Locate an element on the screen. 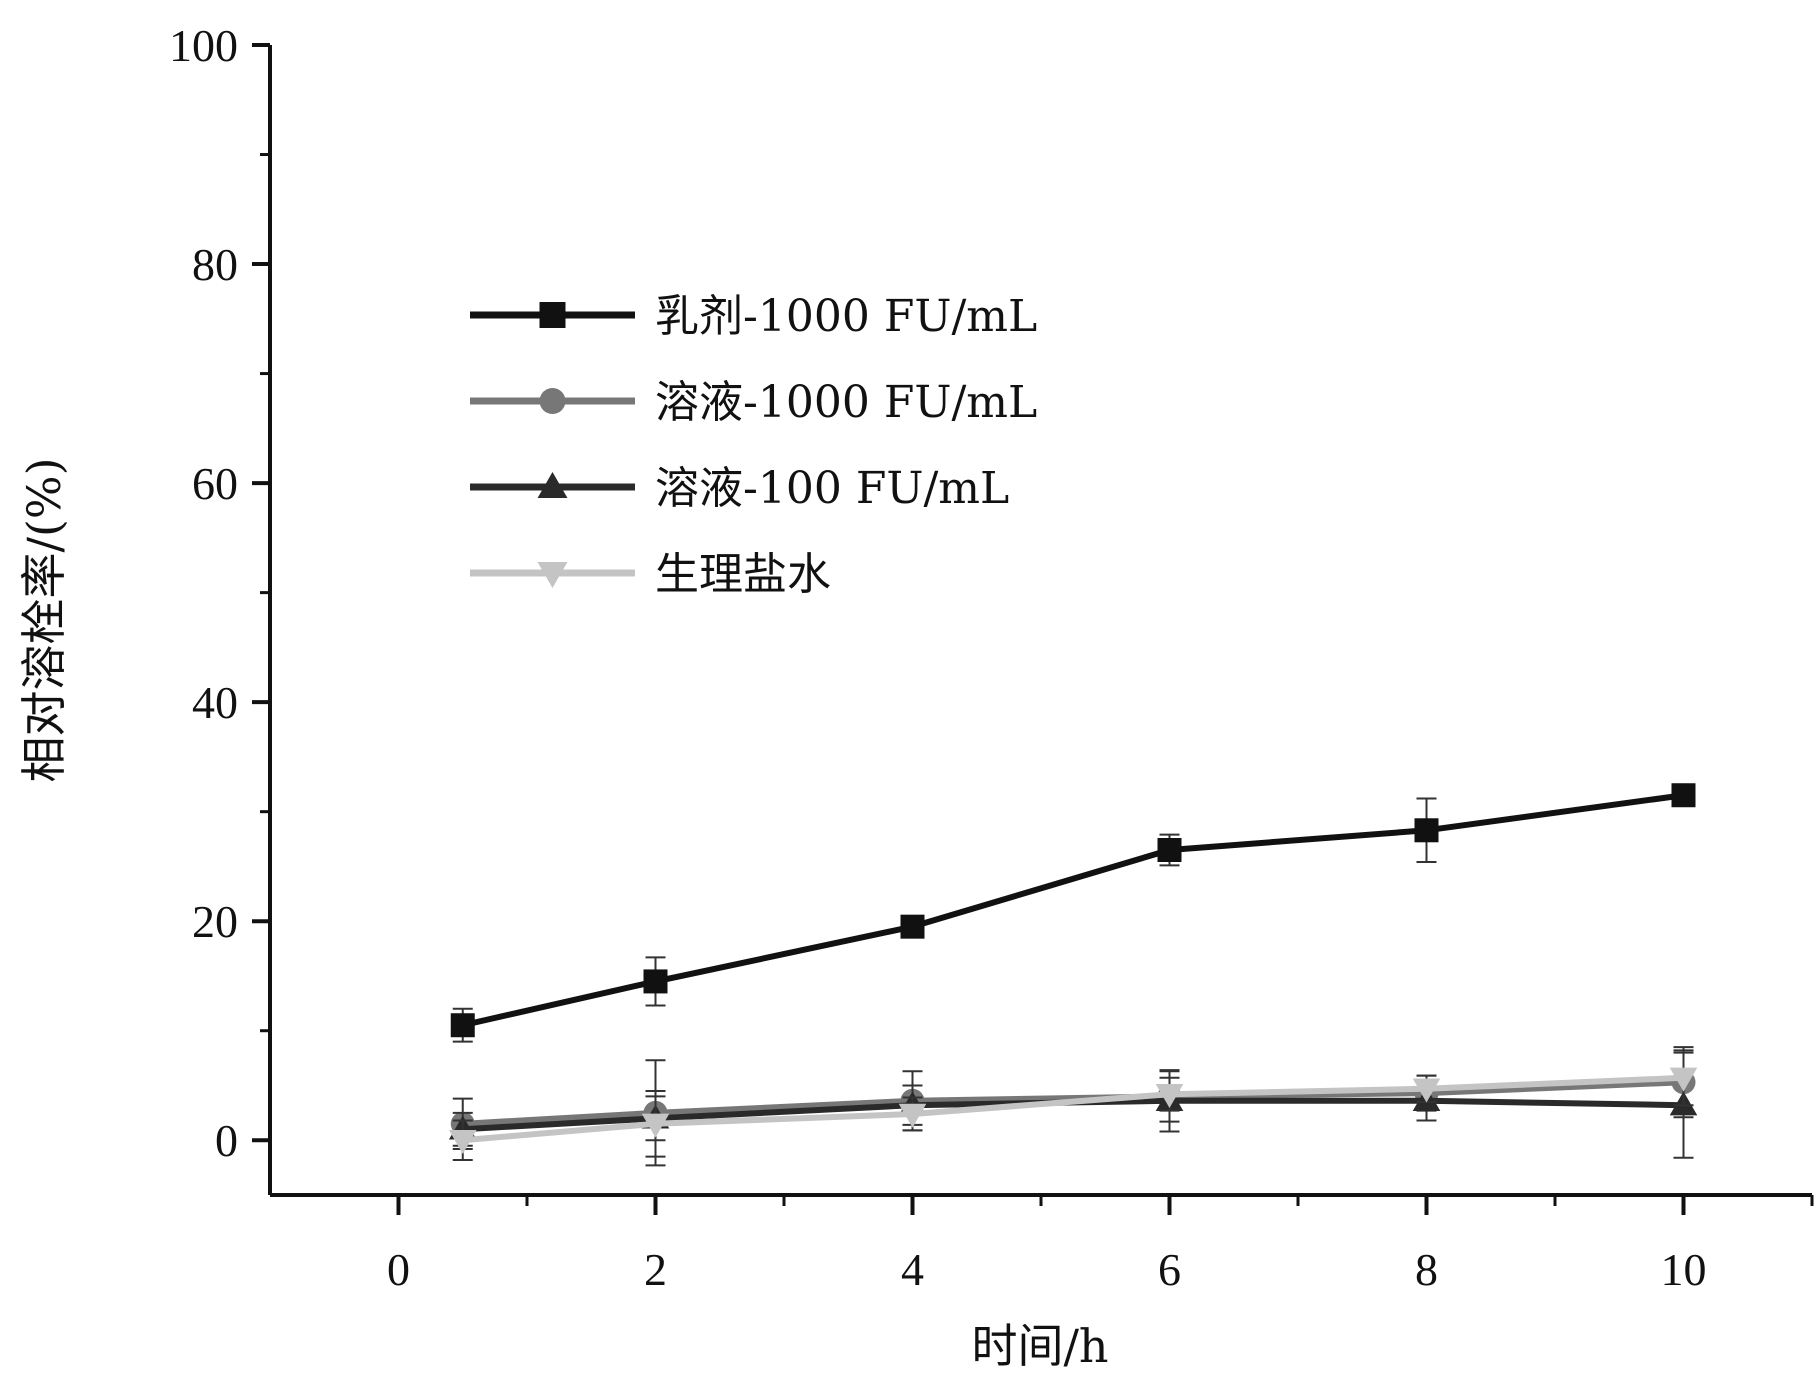  legend-item: 溶液-1000 FU/mL is located at coordinates (753, 402).